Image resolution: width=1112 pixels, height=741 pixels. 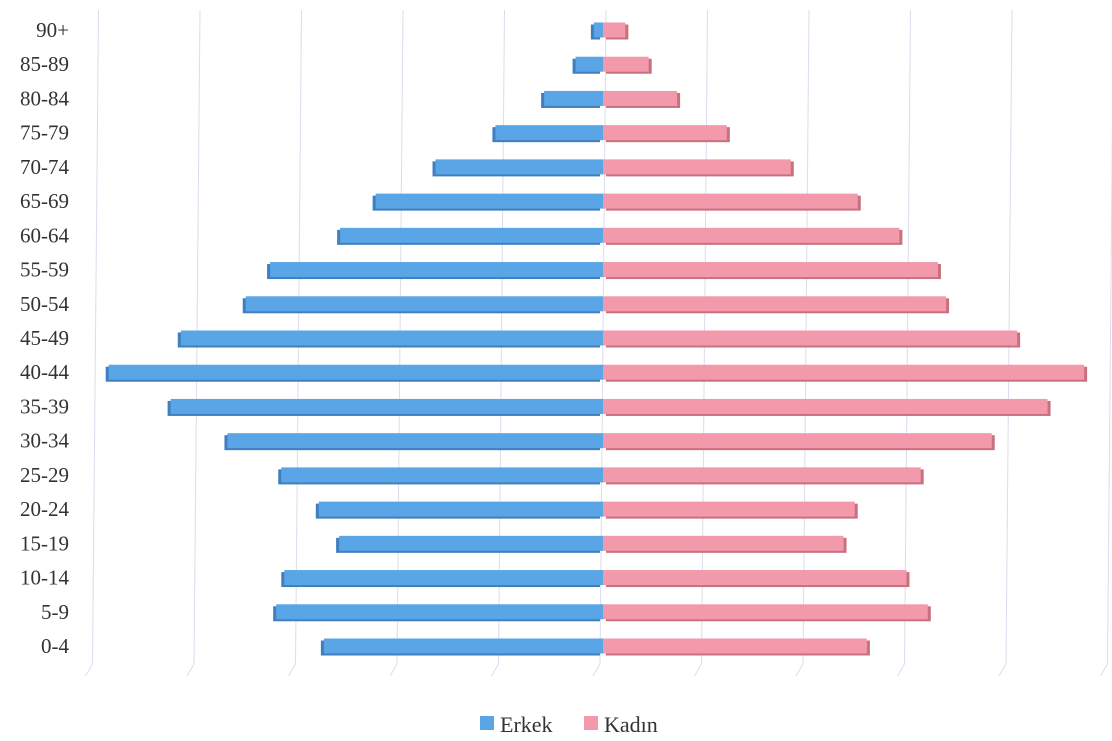 I want to click on category-label: 70-74, so click(x=44, y=167).